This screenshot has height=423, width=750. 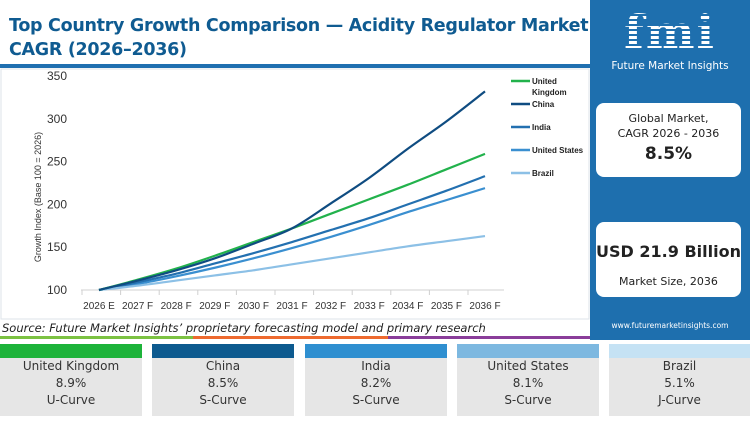 What do you see at coordinates (96, 337) in the screenshot?
I see `accent-strip-green` at bounding box center [96, 337].